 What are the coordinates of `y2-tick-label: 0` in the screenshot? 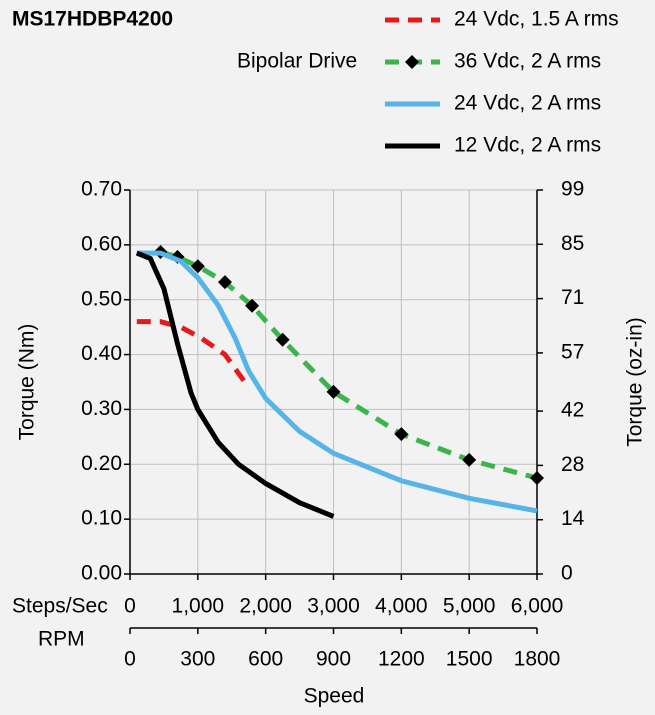 It's located at (567, 573).